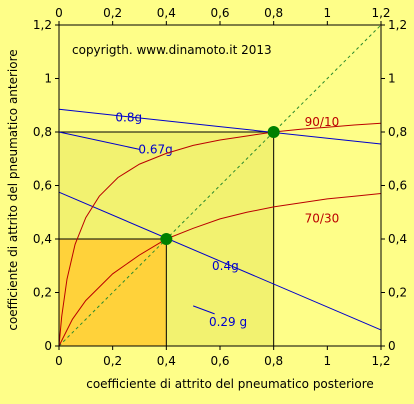  What do you see at coordinates (397, 186) in the screenshot?
I see `y-tick-label-right: 0,6` at bounding box center [397, 186].